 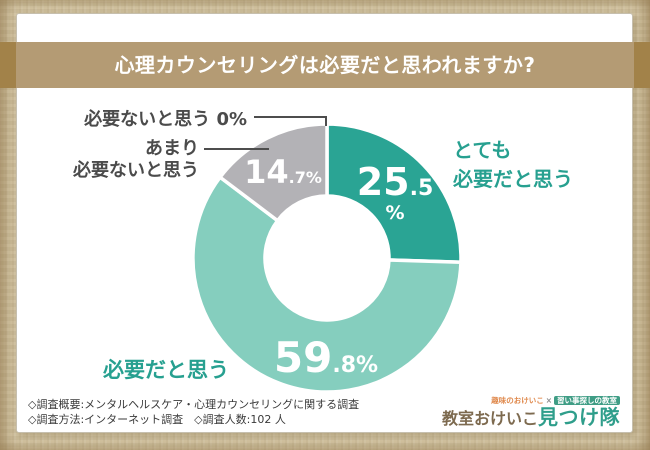 I want to click on label-rarely-necessary: あまり 必要ないと思う, so click(x=136, y=160).